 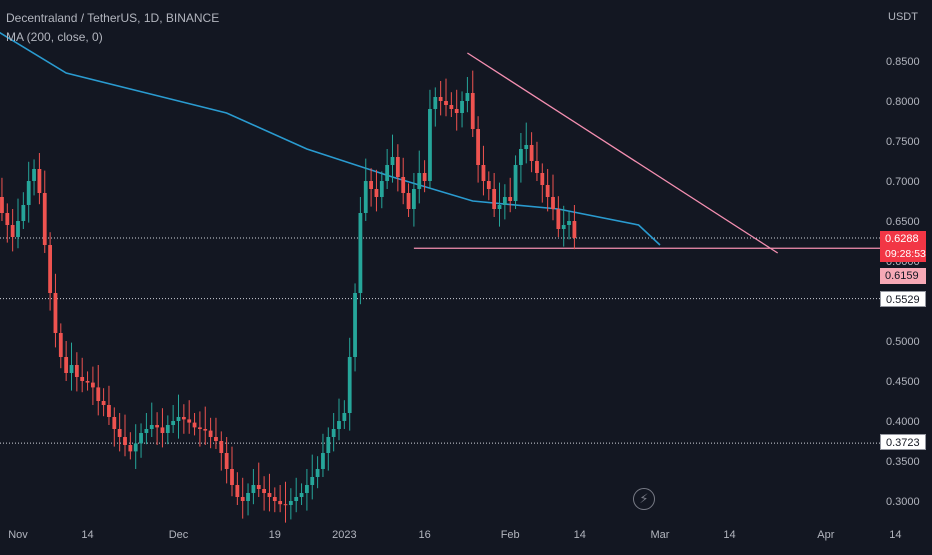 I want to click on lightning-icon: ⚡︎, so click(x=644, y=499).